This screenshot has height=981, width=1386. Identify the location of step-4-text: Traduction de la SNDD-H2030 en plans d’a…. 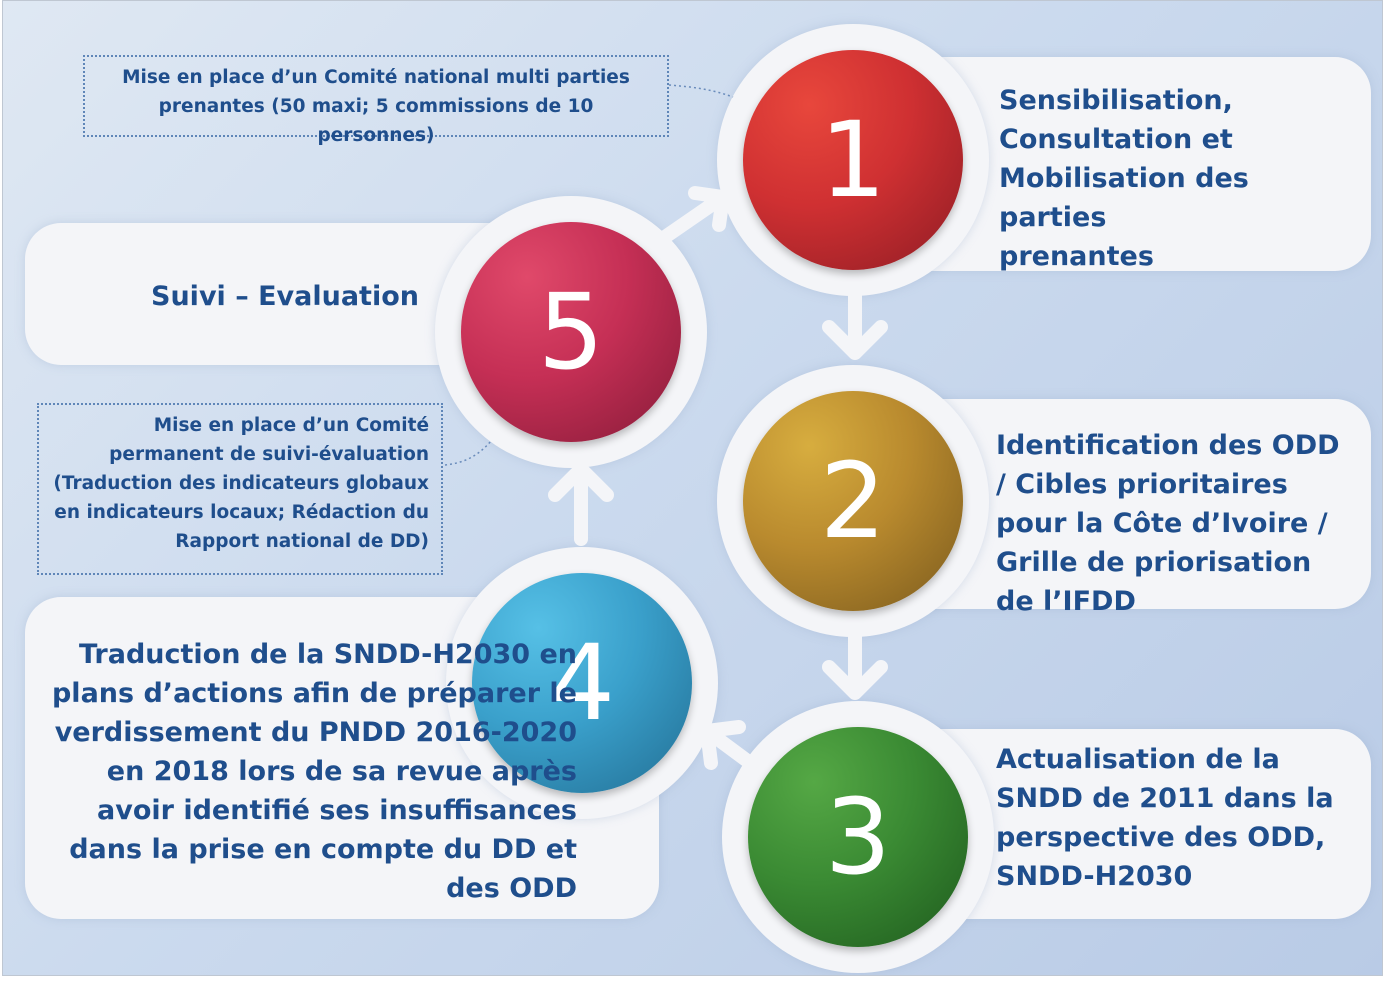
(314, 771).